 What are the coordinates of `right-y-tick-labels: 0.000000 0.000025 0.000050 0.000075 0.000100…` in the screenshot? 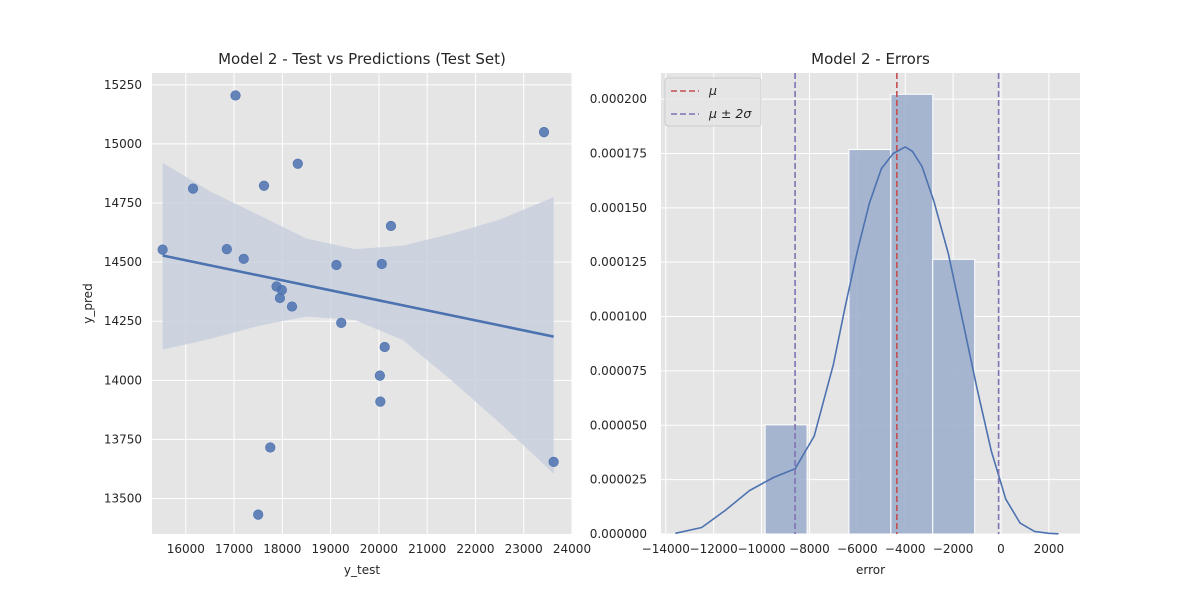 It's located at (618, 316).